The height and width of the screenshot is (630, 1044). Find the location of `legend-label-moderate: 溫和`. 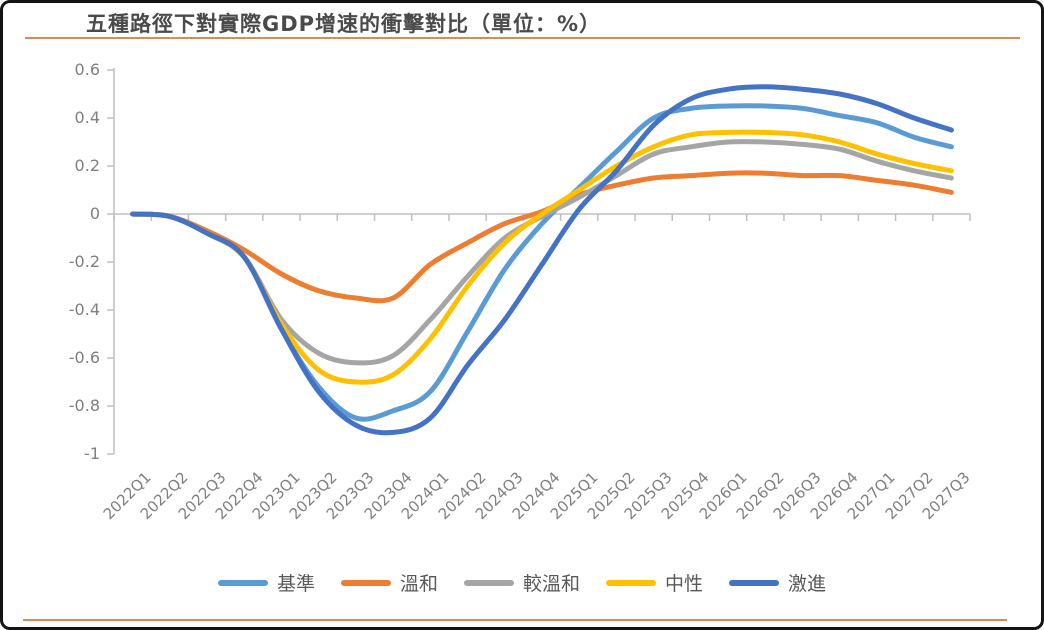

legend-label-moderate: 溫和 is located at coordinates (418, 584).